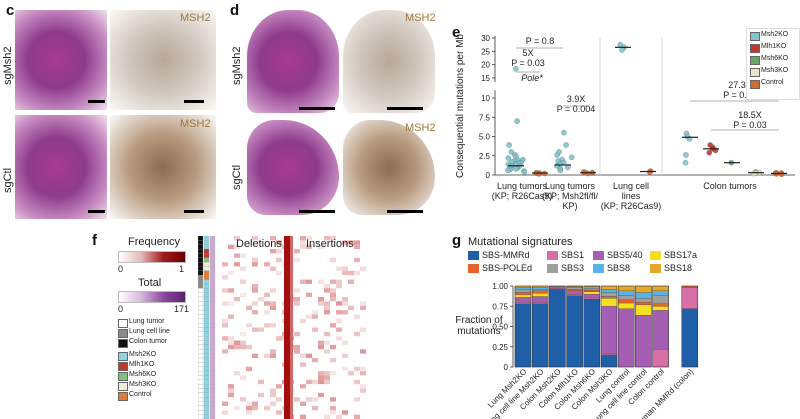 The width and height of the screenshot is (800, 419). What do you see at coordinates (143, 384) in the screenshot?
I see `legend-label: Msh3KO` at bounding box center [143, 384].